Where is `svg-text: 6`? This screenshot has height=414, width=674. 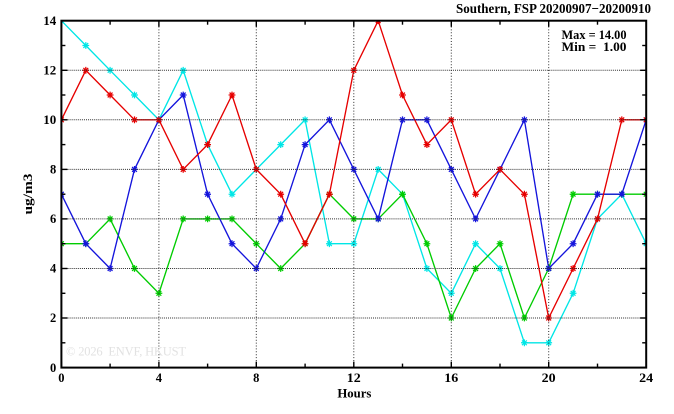 svg-text: 6 is located at coordinates (53, 219).